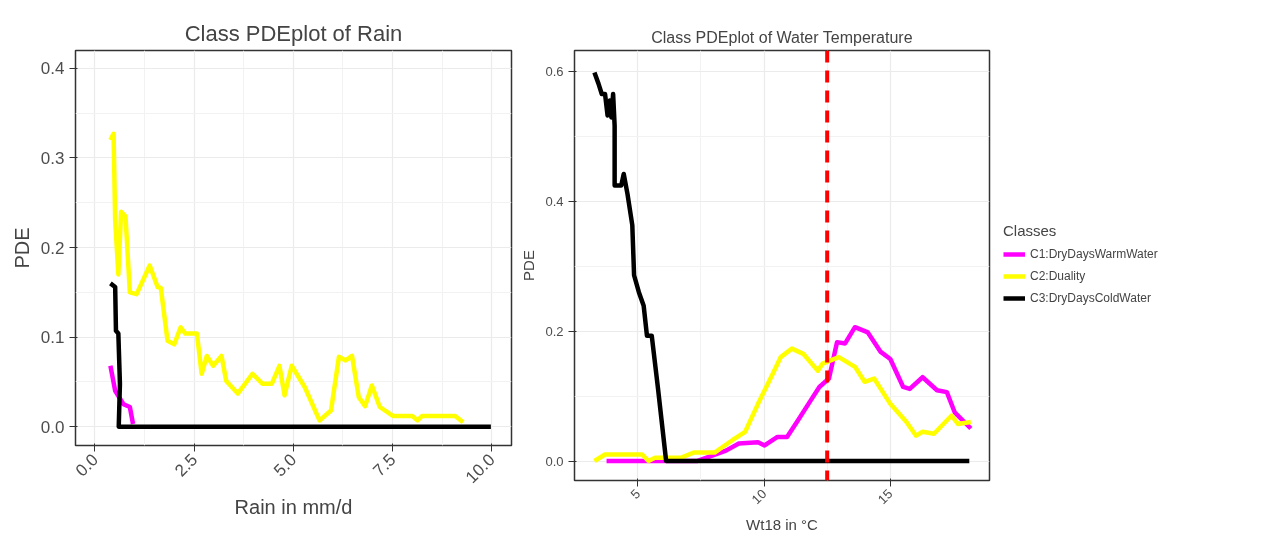 The image size is (1275, 536). I want to click on x-axis-title: Rain in mm/d, so click(293, 507).